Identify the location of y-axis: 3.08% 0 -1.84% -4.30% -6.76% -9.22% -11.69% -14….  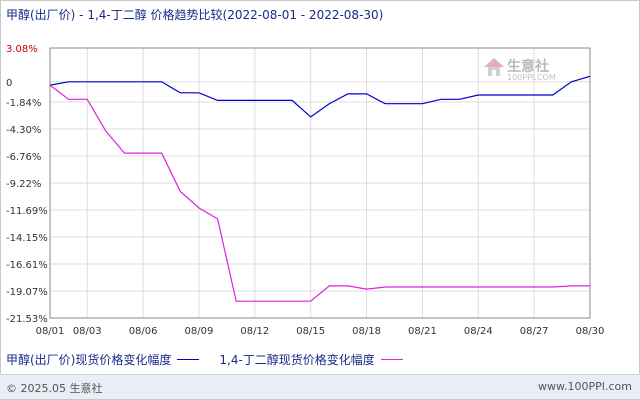
(27, 184).